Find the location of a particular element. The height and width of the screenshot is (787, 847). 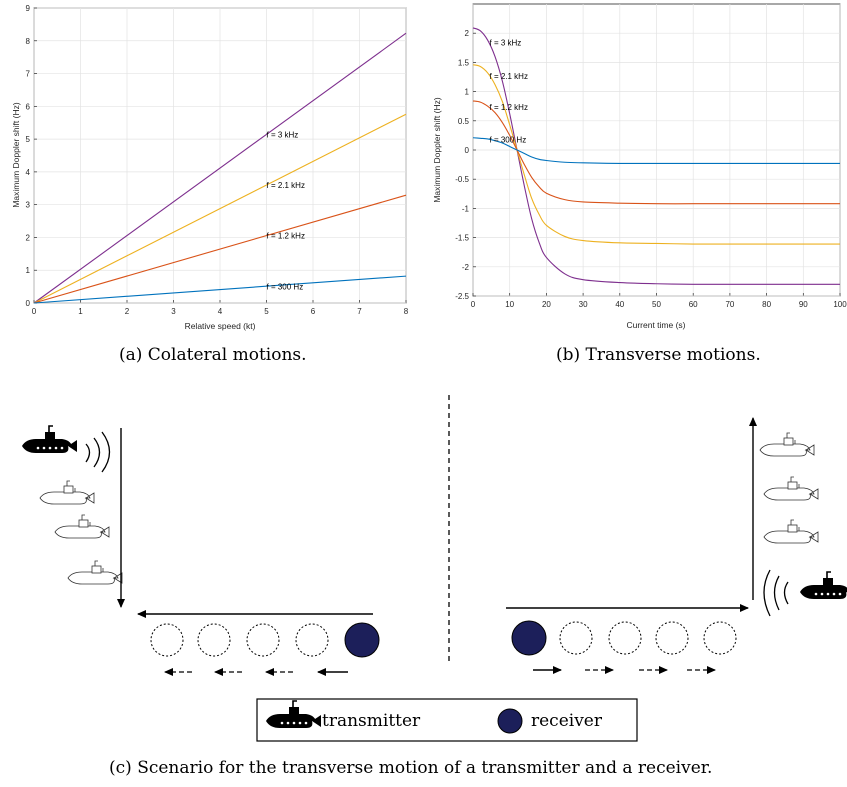

y-tick-label: -1.5 is located at coordinates (462, 238).